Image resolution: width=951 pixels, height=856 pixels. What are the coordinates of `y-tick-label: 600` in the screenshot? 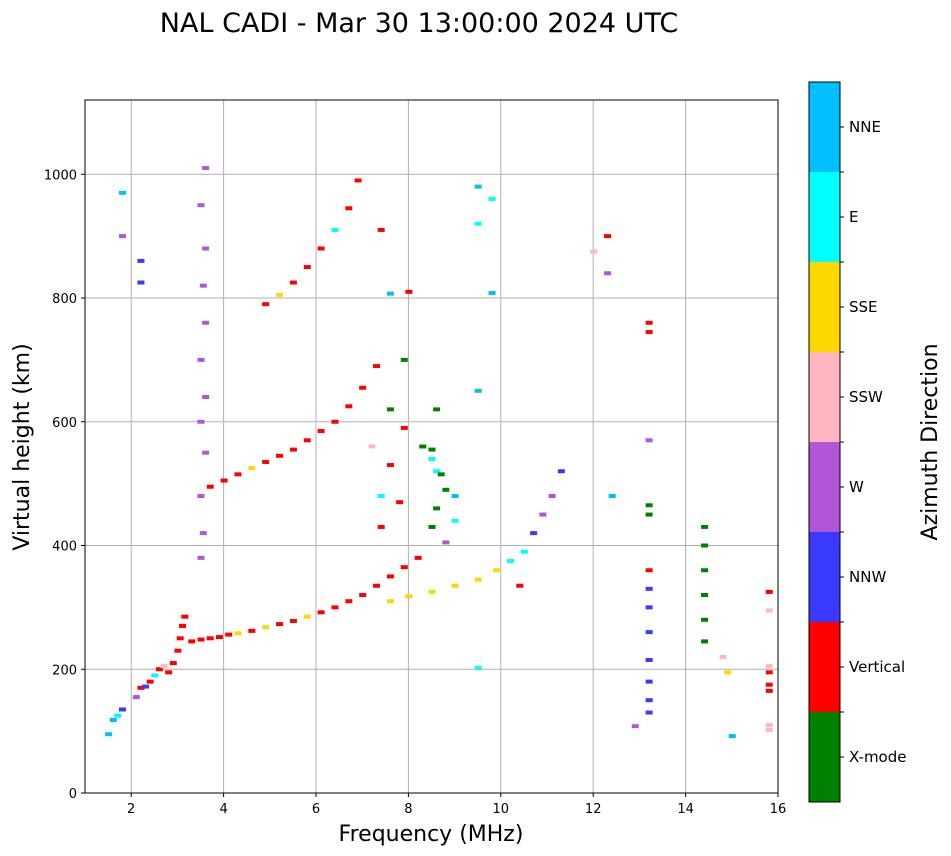 It's located at (64, 423).